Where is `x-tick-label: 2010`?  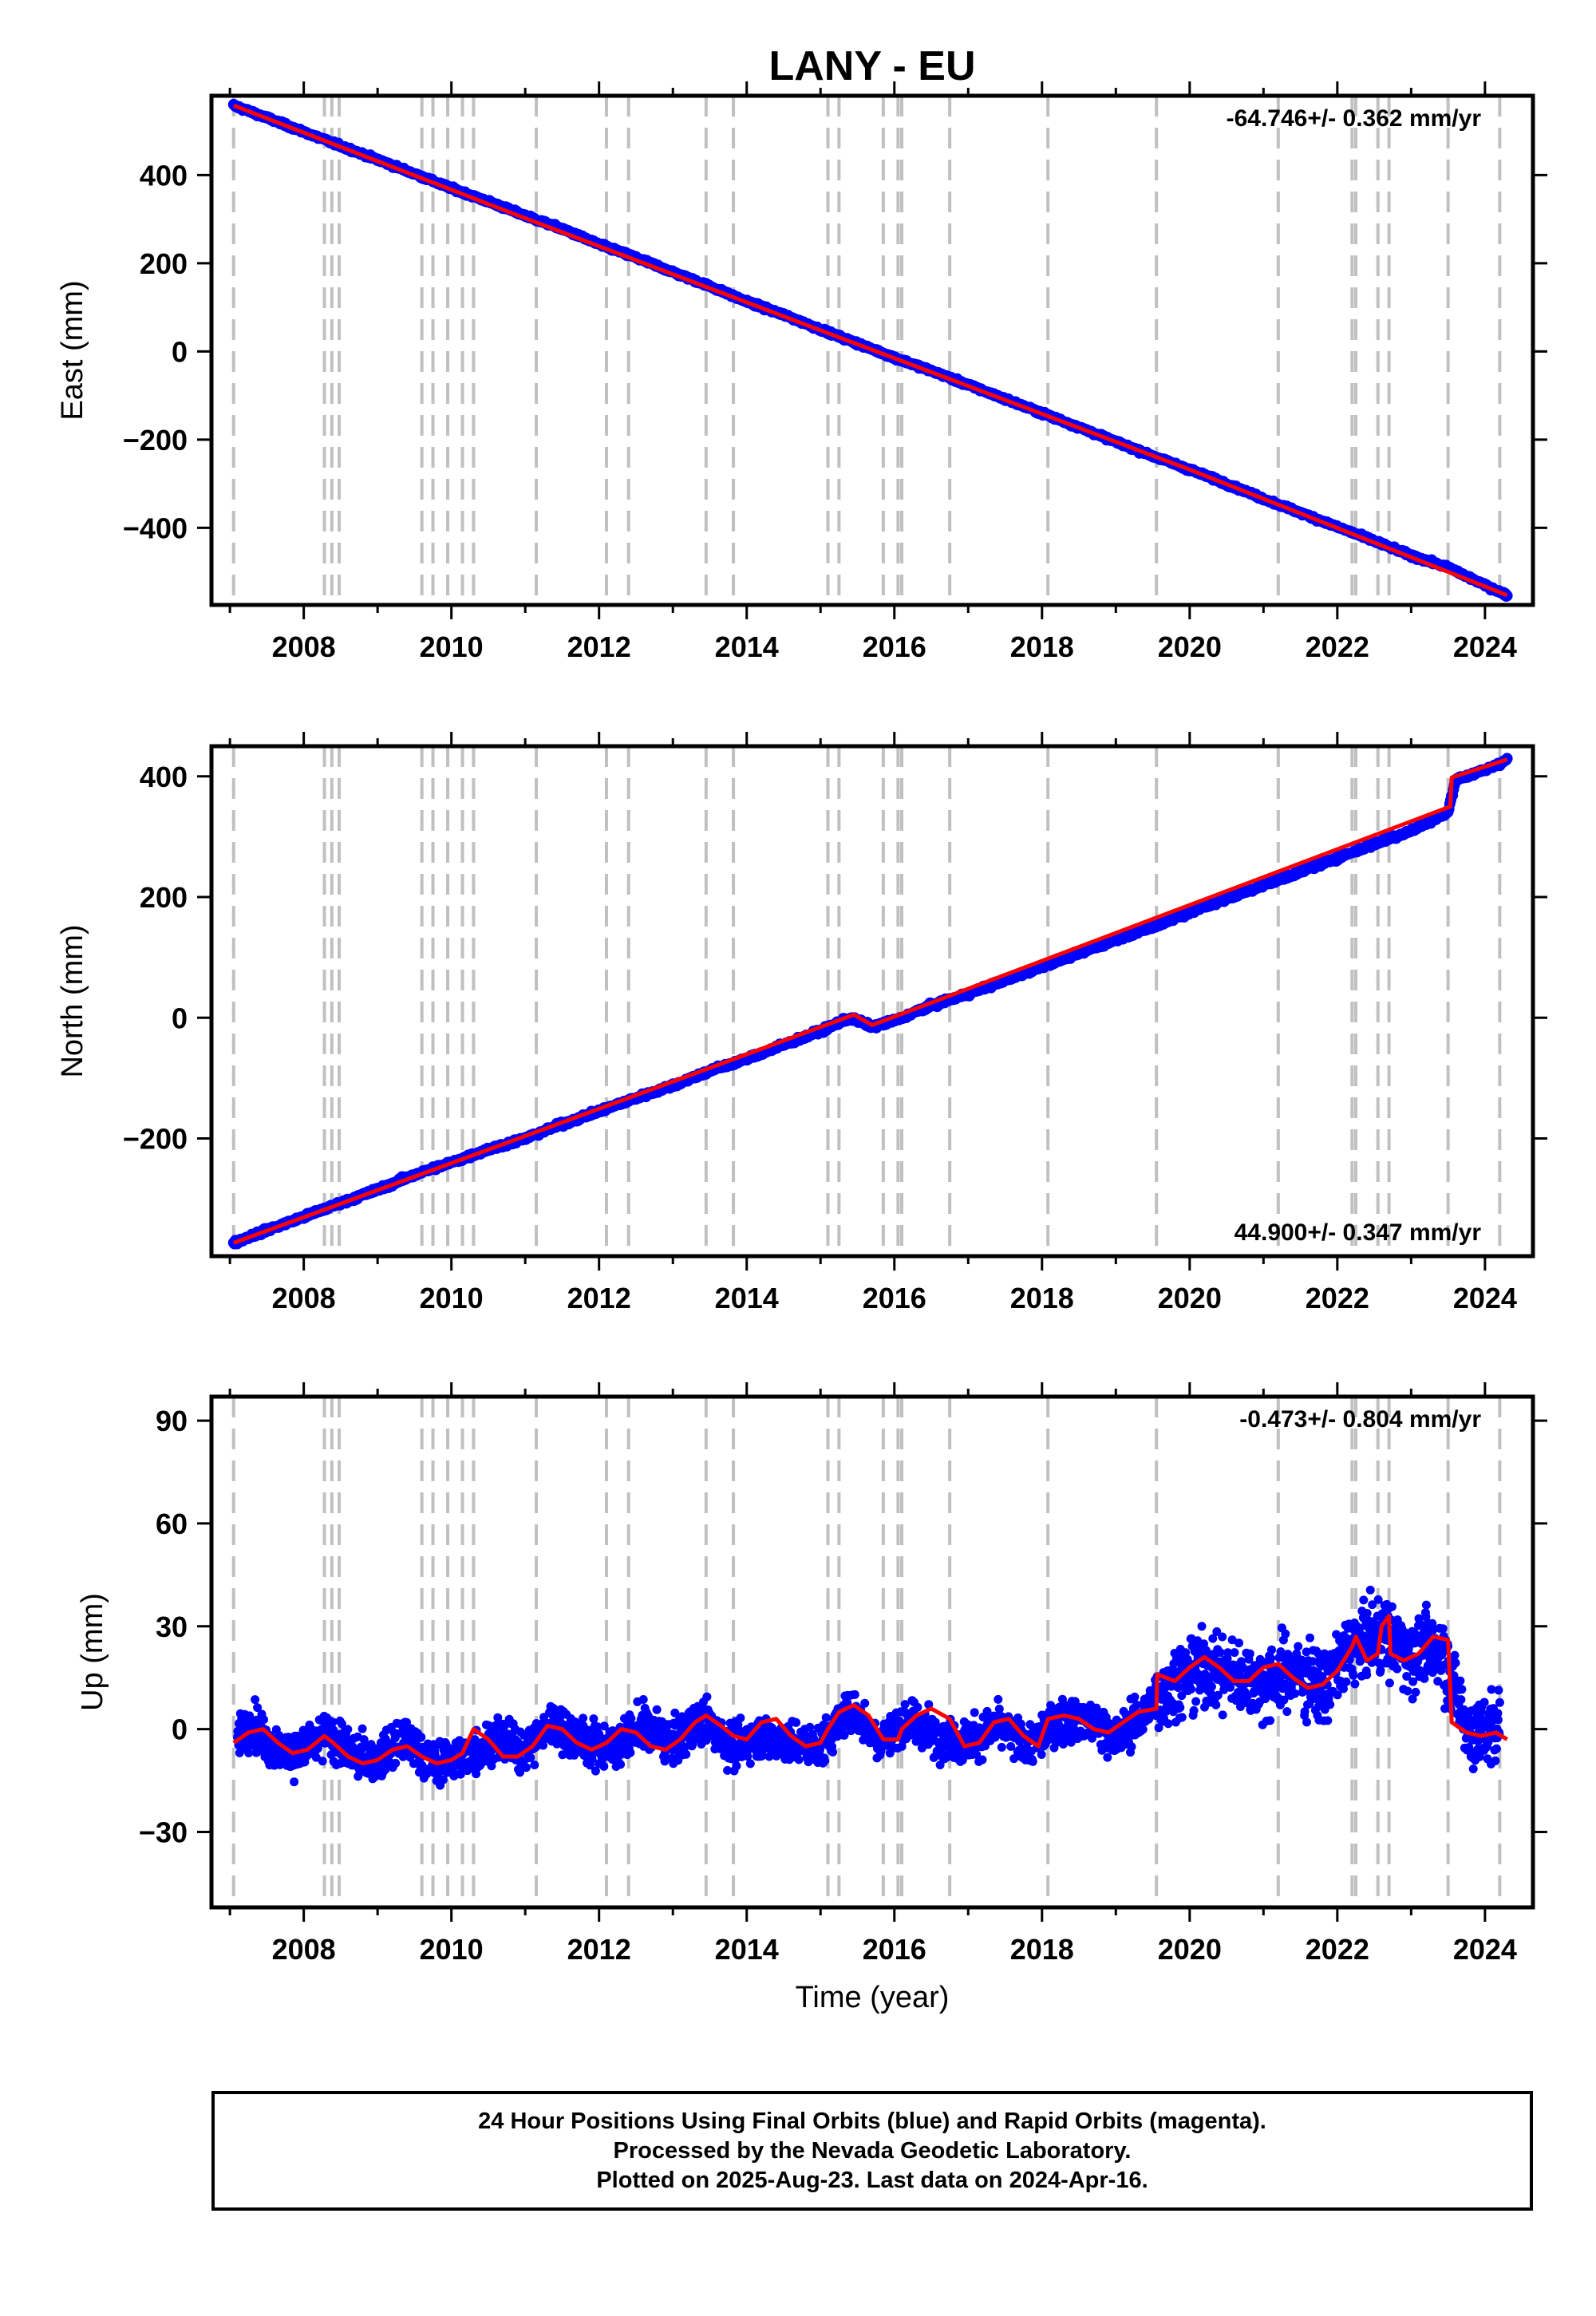 x-tick-label: 2010 is located at coordinates (452, 1298).